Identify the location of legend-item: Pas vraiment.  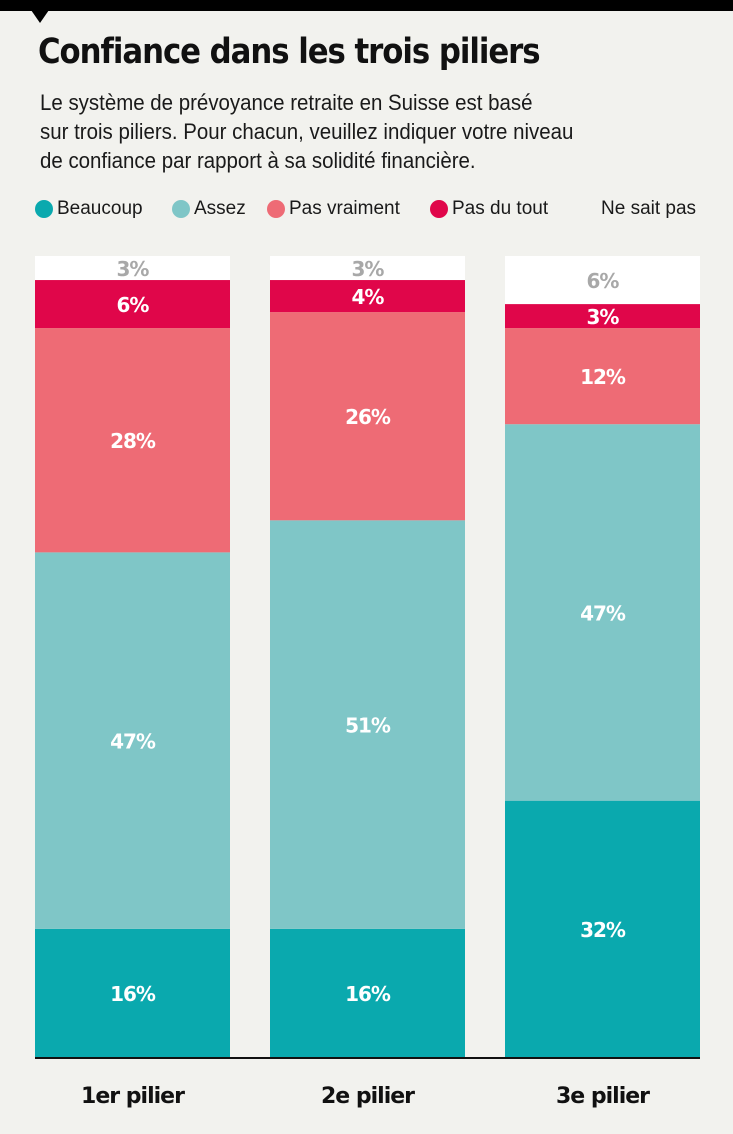
(333, 209).